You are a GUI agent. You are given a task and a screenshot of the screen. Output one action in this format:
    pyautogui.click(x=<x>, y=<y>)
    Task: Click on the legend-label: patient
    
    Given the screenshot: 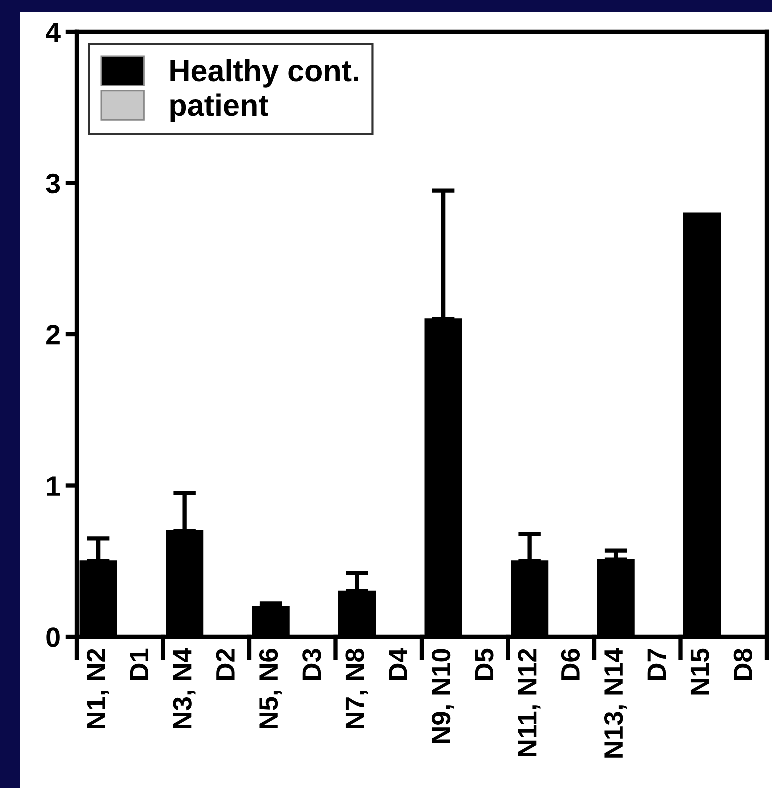 What is the action you would take?
    pyautogui.click(x=219, y=108)
    